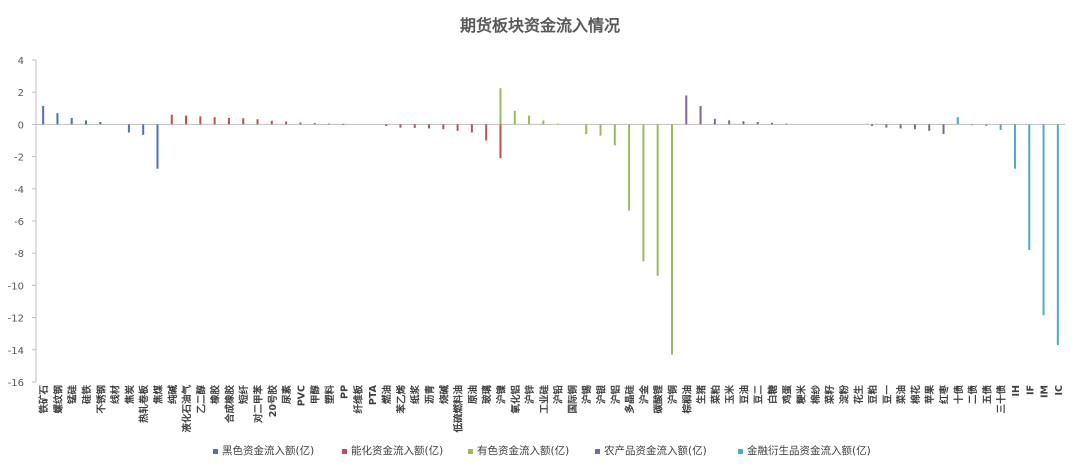  I want to click on x-tick-label: 乙二醇, so click(201, 399).